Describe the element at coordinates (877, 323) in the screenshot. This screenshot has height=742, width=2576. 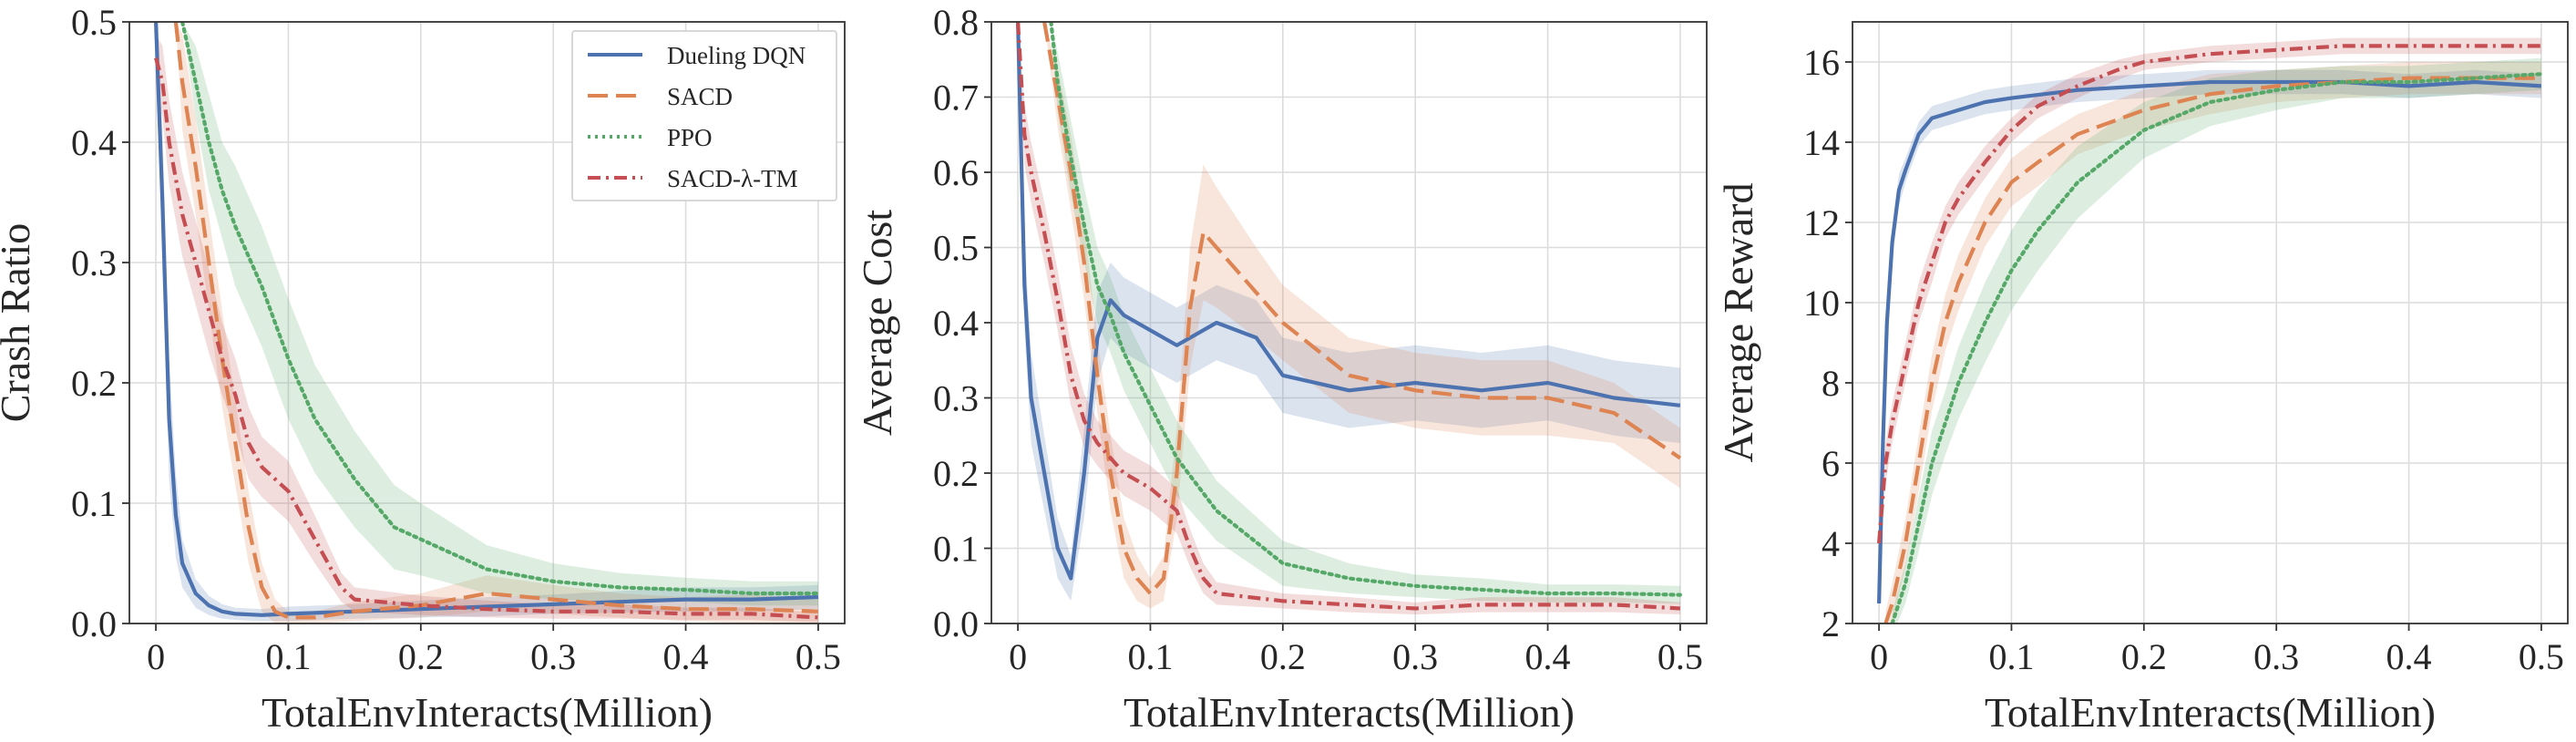
I see `average-cost-y-axis-label: Average Cost` at that location.